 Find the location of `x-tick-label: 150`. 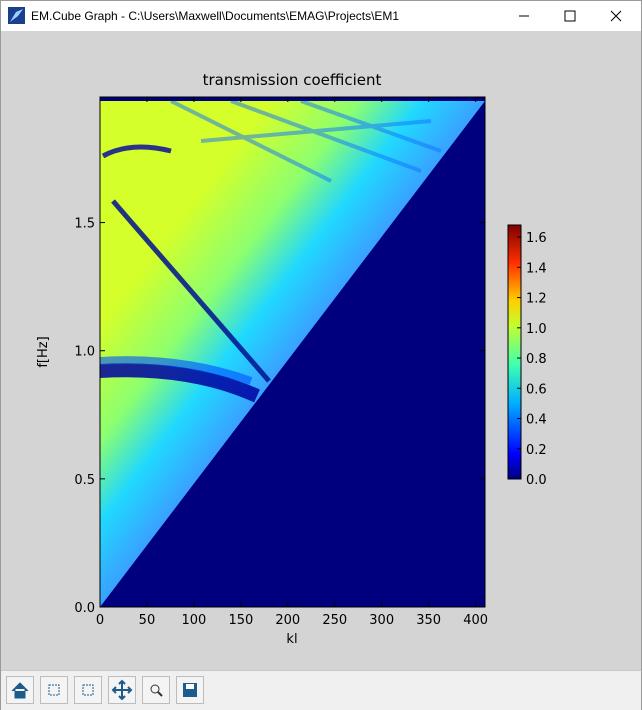

x-tick-label: 150 is located at coordinates (240, 620).